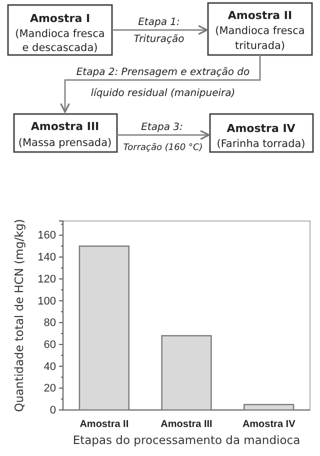  Describe the element at coordinates (50, 323) in the screenshot. I see `y-tick-label: 80` at that location.